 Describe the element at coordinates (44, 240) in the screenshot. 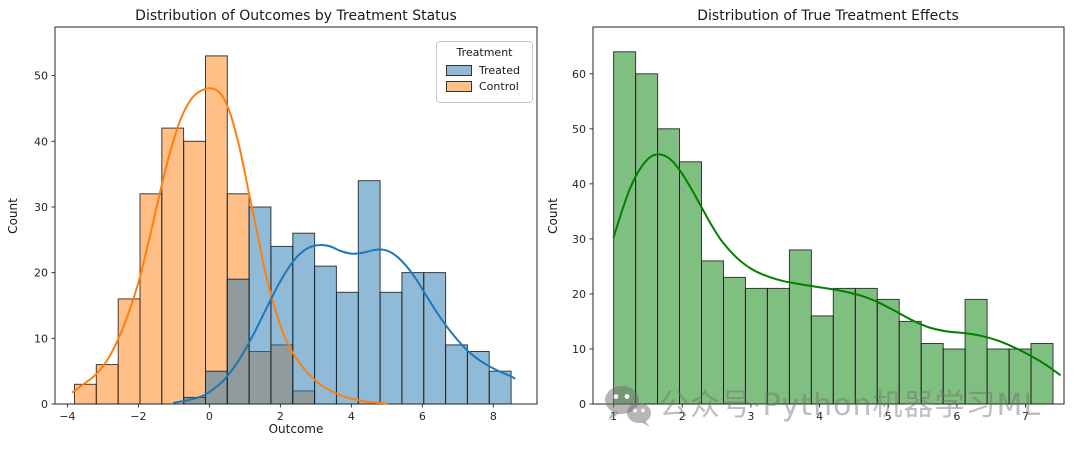

I see `y-axis-ticks: 0 10 20 30 40 50` at that location.